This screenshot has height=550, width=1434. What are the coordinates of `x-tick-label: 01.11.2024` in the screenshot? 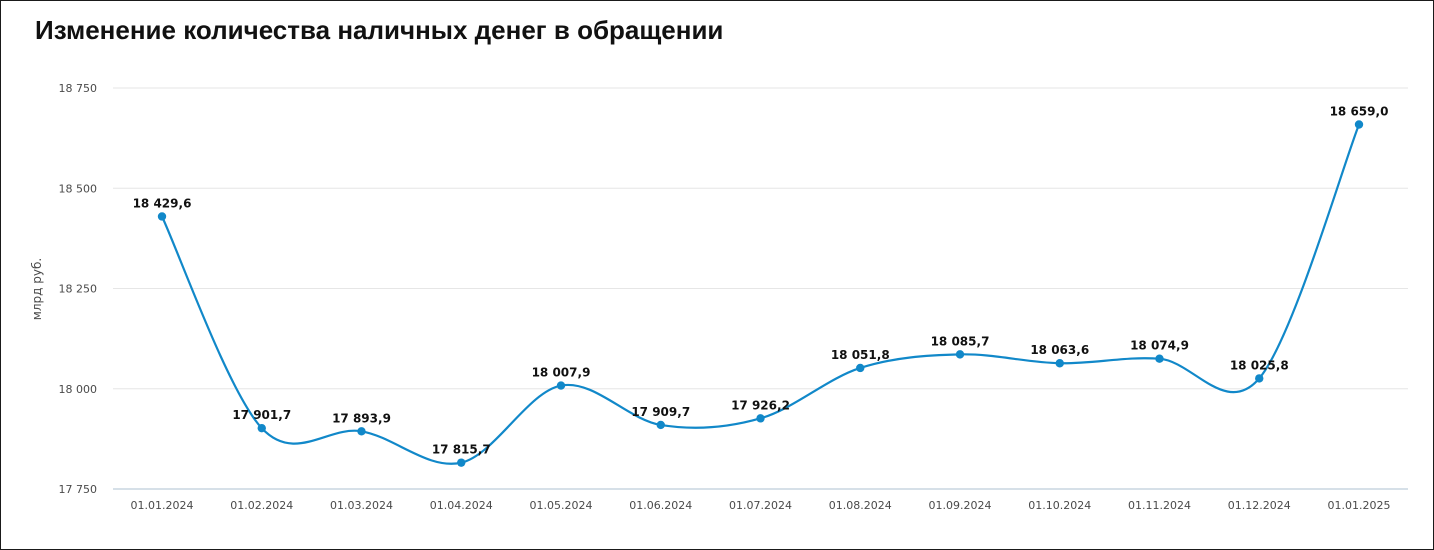 It's located at (1159, 505).